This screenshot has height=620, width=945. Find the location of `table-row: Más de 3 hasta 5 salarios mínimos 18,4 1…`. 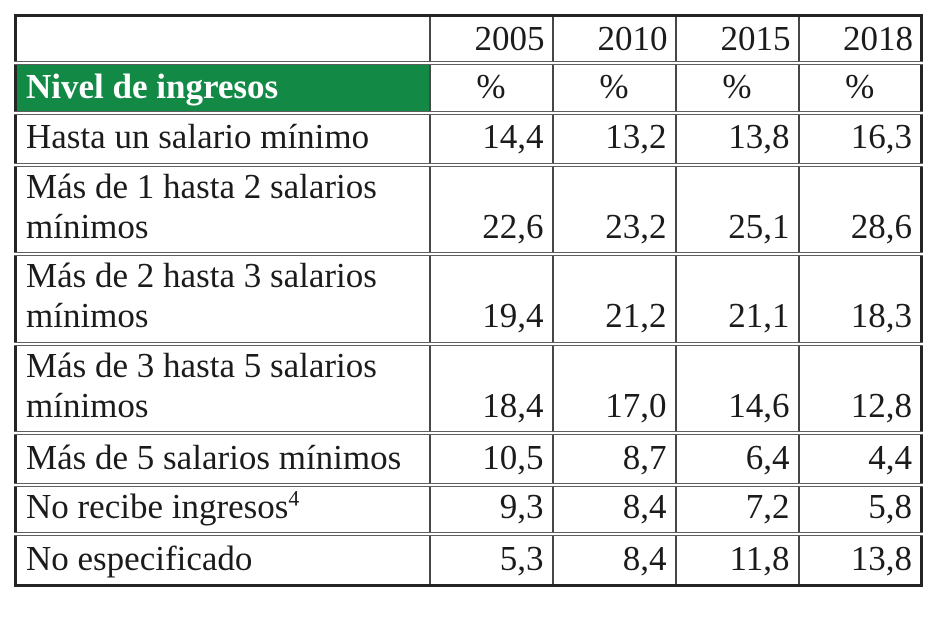

table-row: Más de 3 hasta 5 salarios mínimos 18,4 1… is located at coordinates (468, 387).